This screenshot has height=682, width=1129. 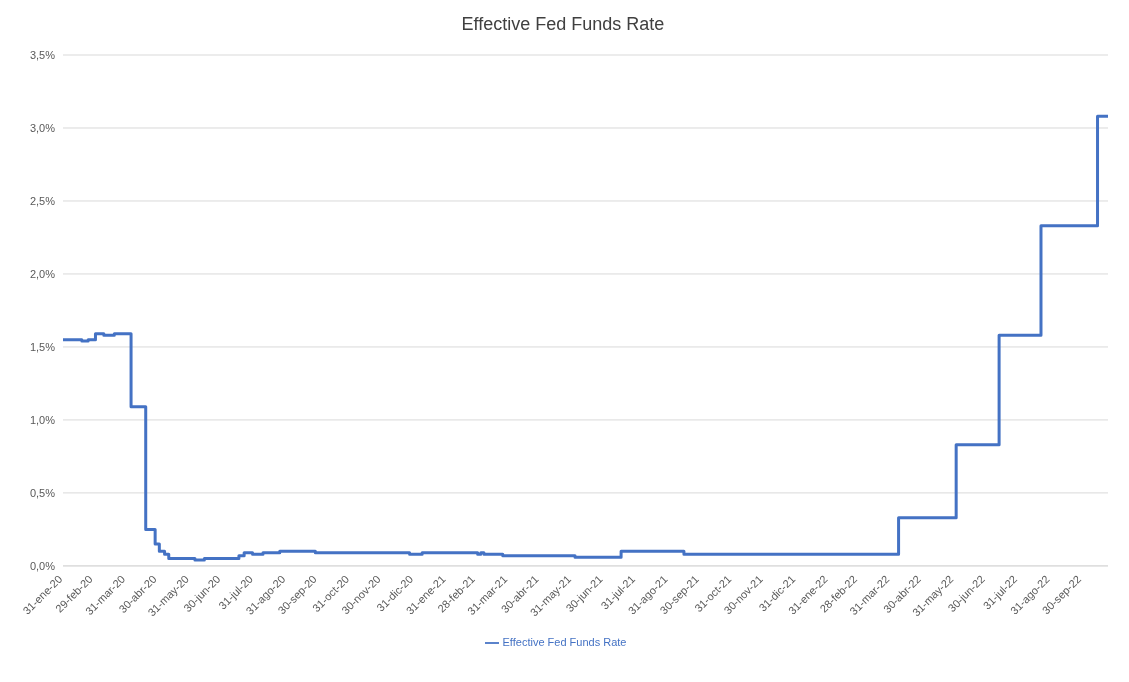 I want to click on y-tick-label: 3,0%, so click(x=42, y=127).